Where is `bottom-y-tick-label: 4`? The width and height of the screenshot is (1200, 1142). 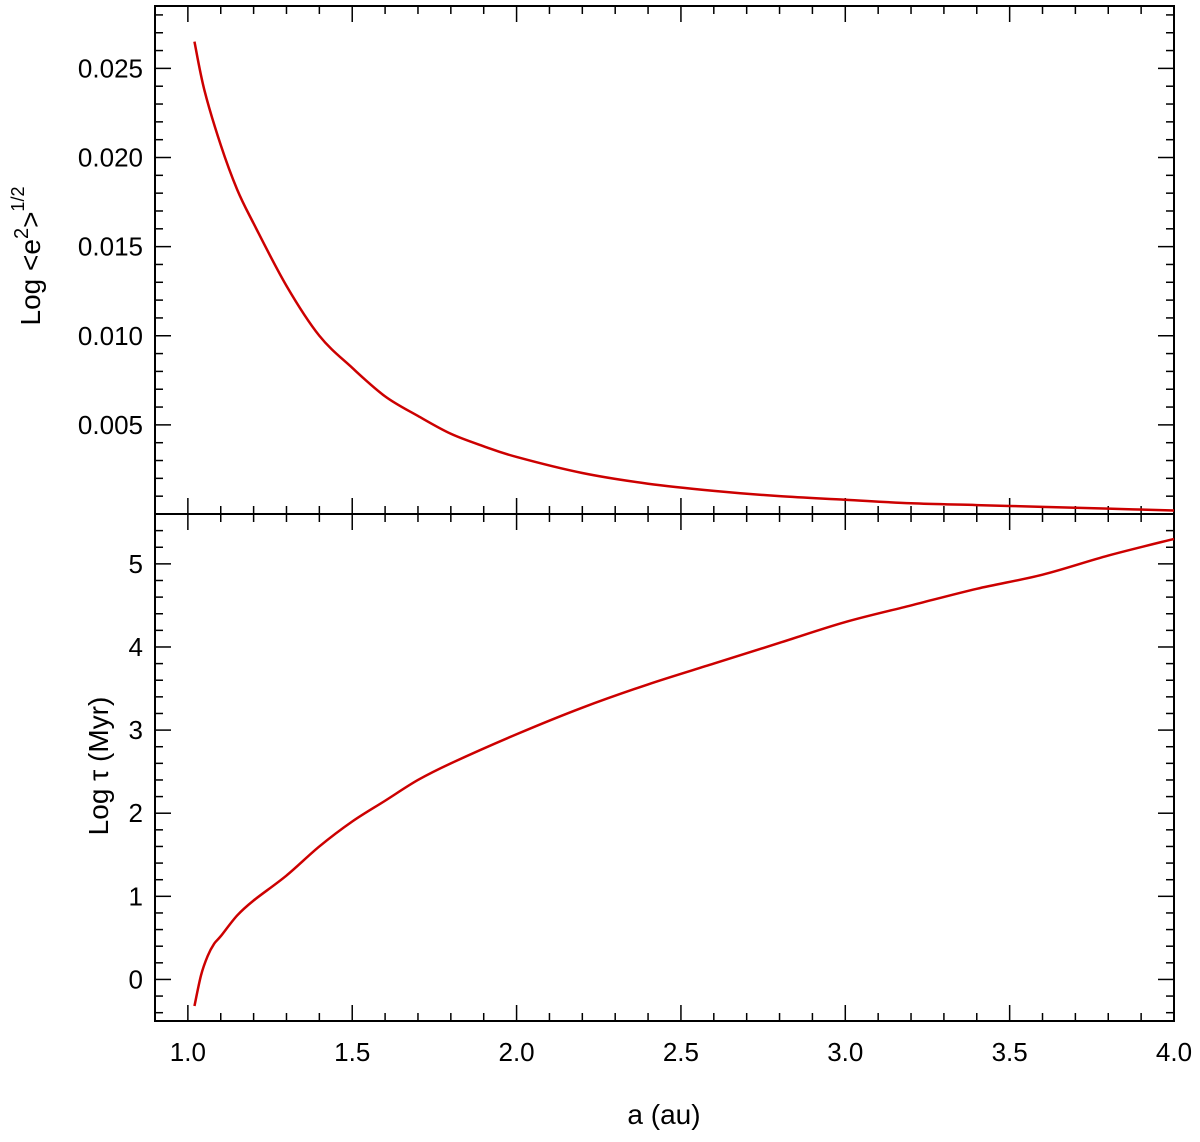 bottom-y-tick-label: 4 is located at coordinates (136, 647).